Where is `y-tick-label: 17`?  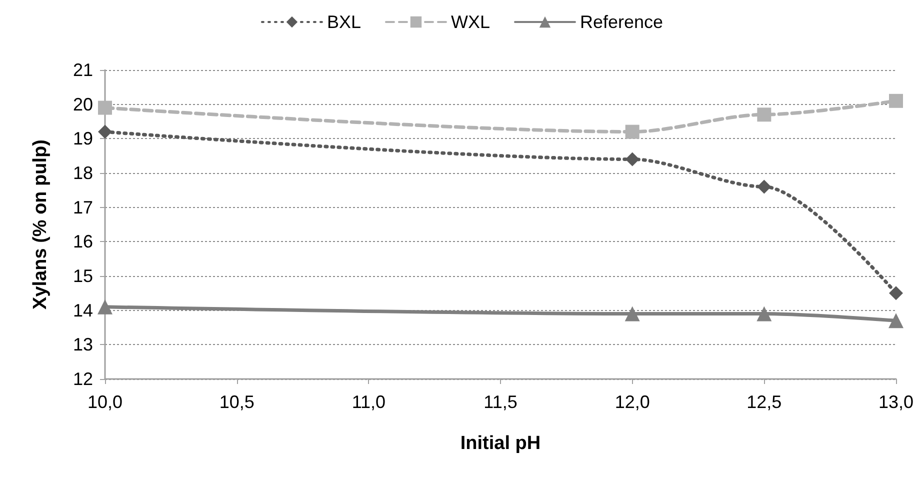 y-tick-label: 17 is located at coordinates (82, 207).